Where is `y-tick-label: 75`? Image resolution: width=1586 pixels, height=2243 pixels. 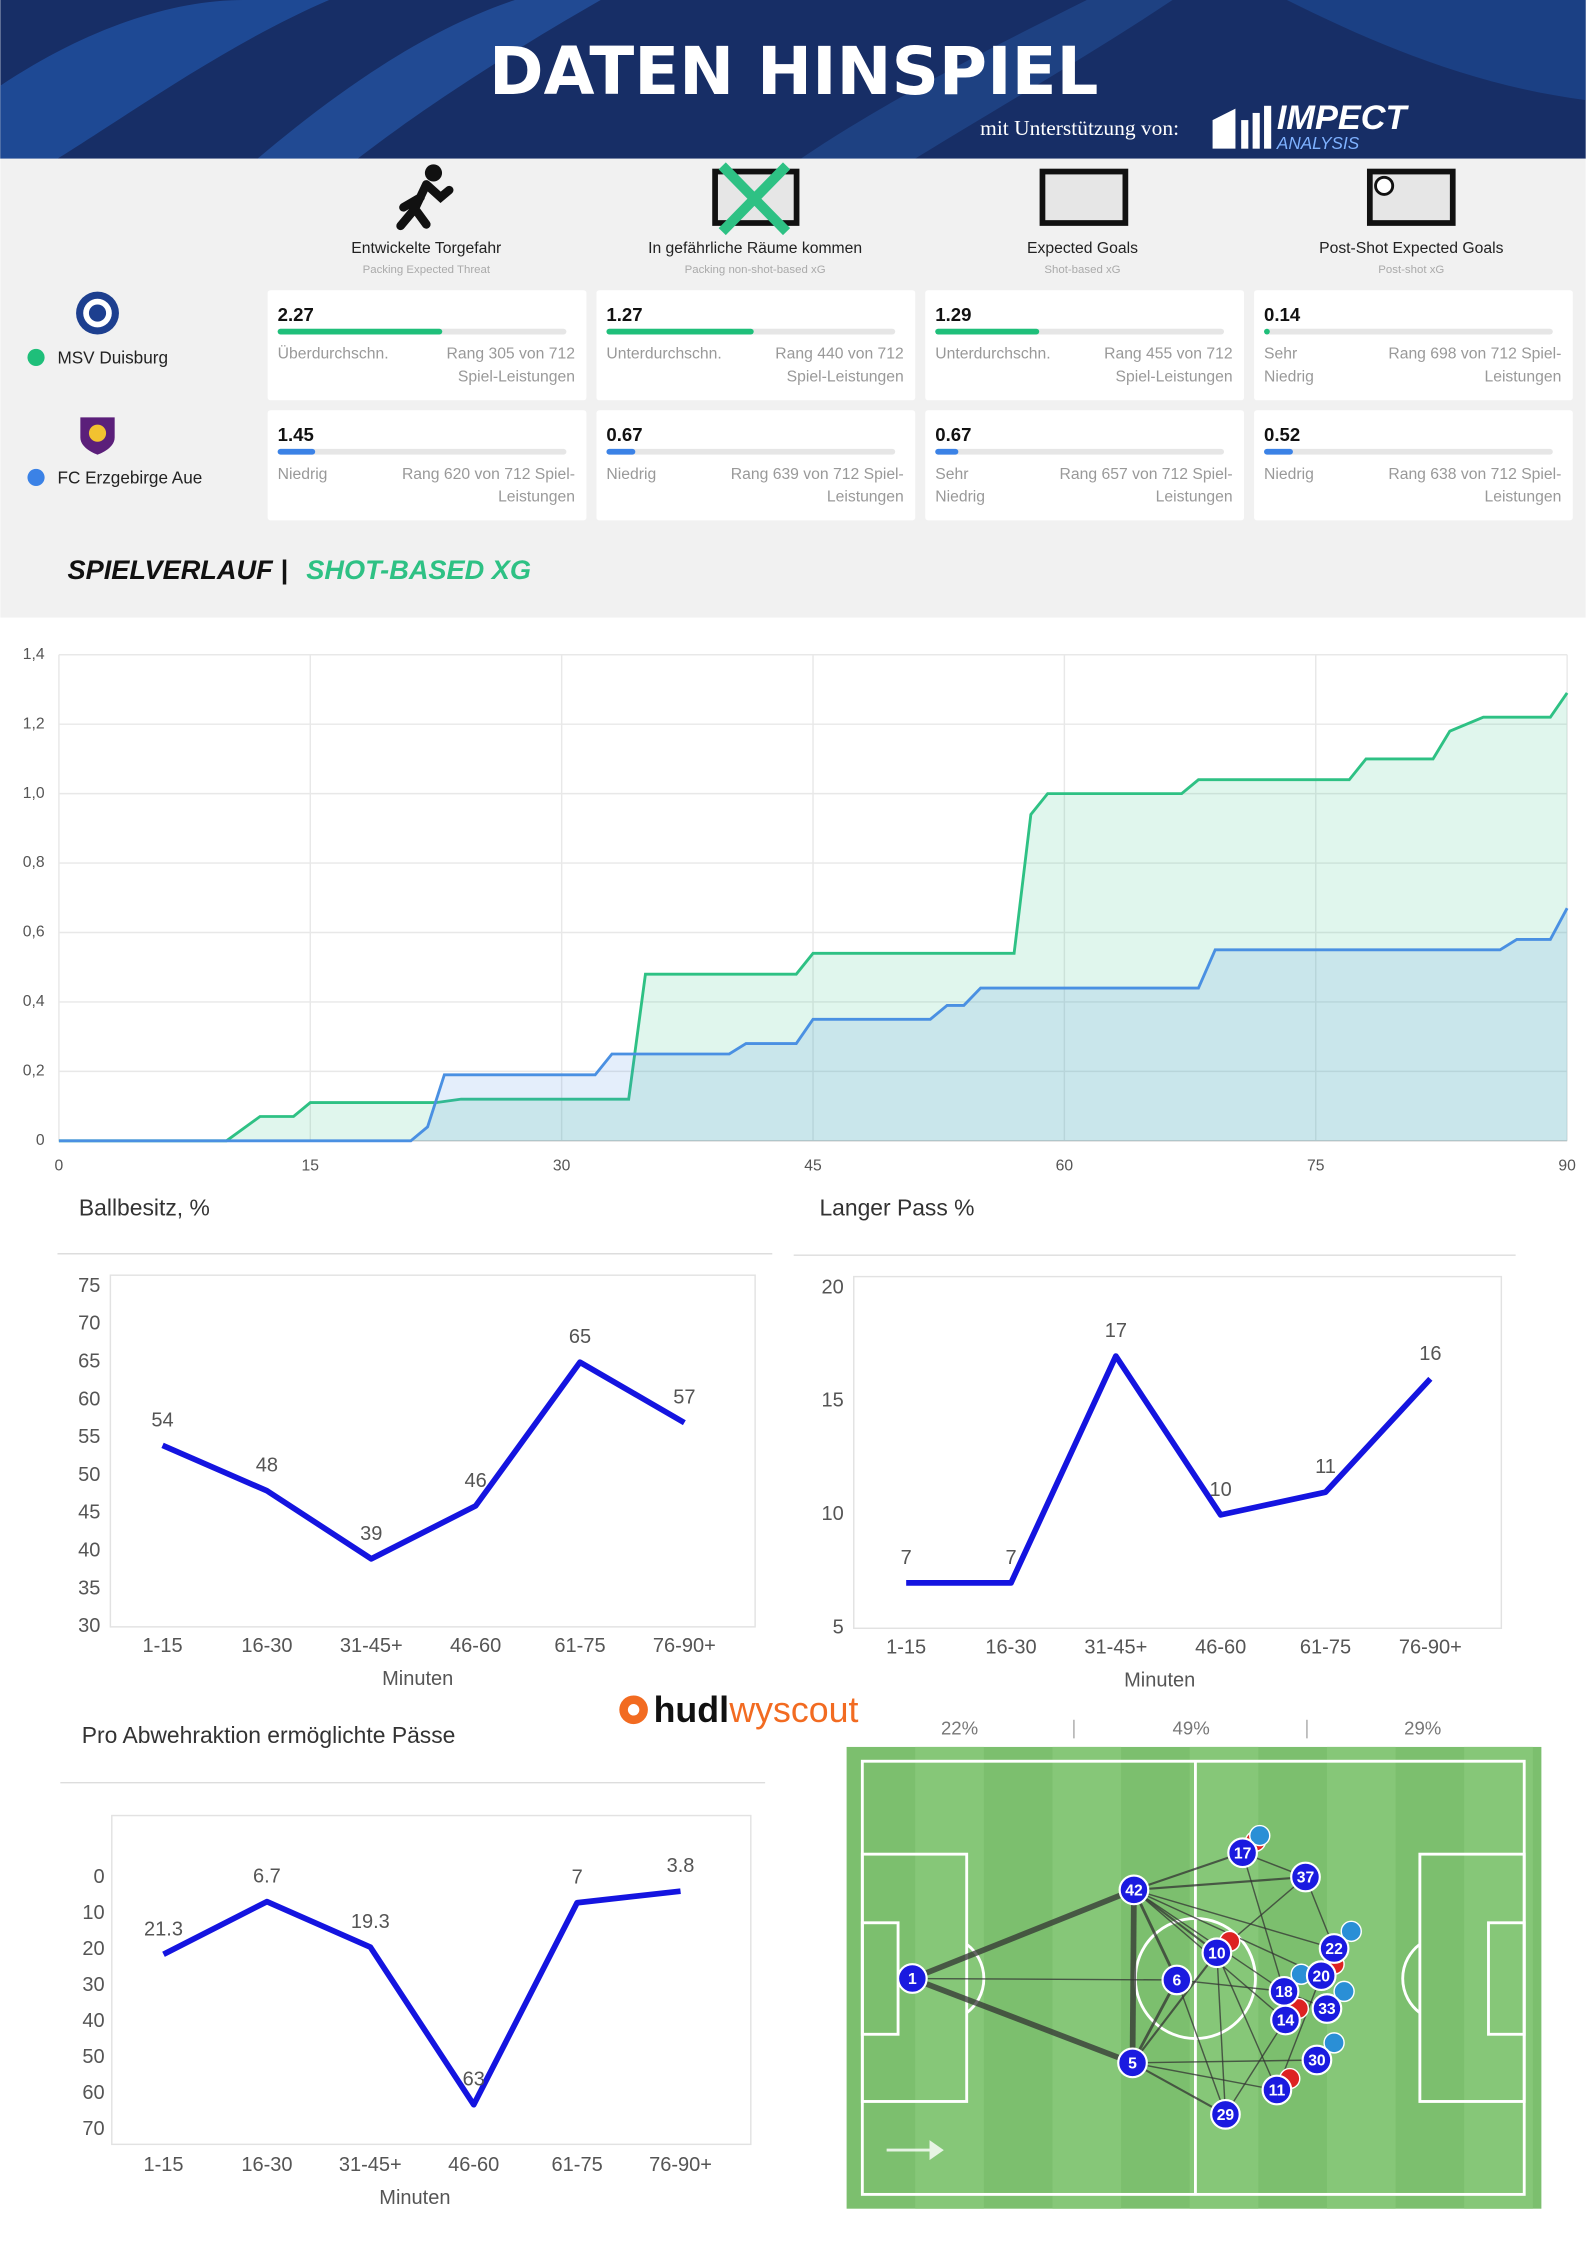 y-tick-label: 75 is located at coordinates (89, 1286).